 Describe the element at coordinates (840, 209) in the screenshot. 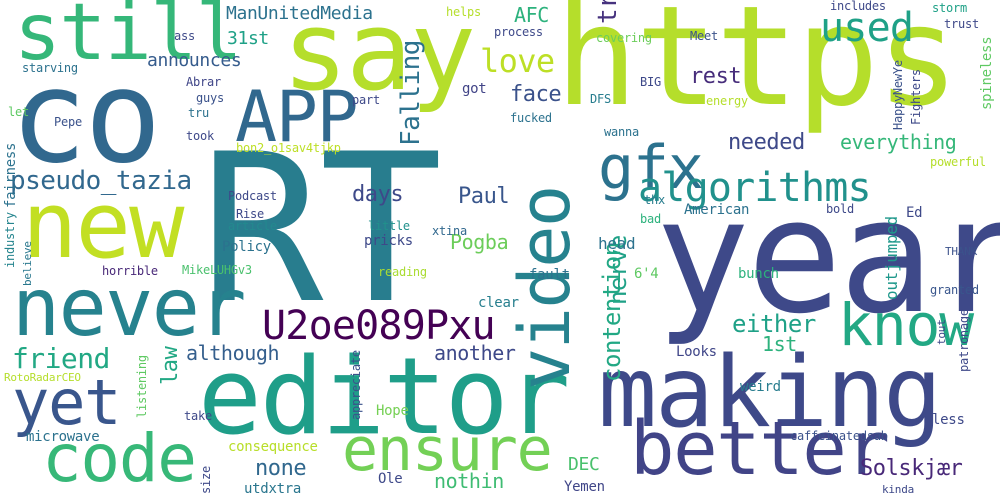

I see `word-bold: bold` at that location.